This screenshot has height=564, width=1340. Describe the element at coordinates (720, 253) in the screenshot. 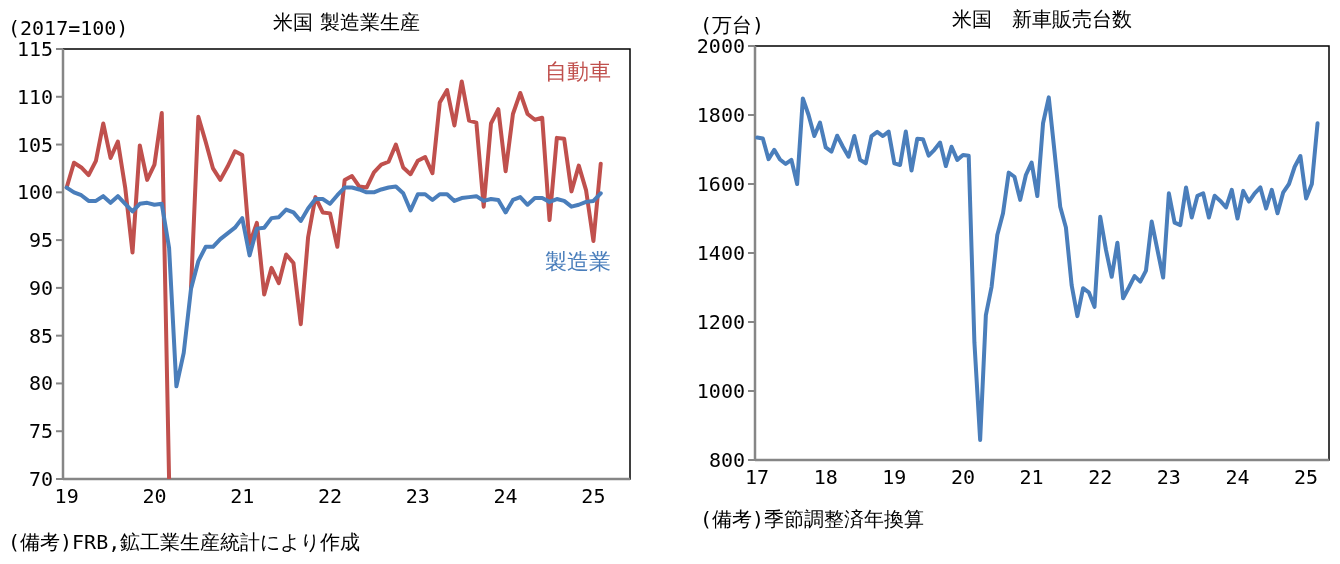

I see `y-tick-label: 1400` at that location.